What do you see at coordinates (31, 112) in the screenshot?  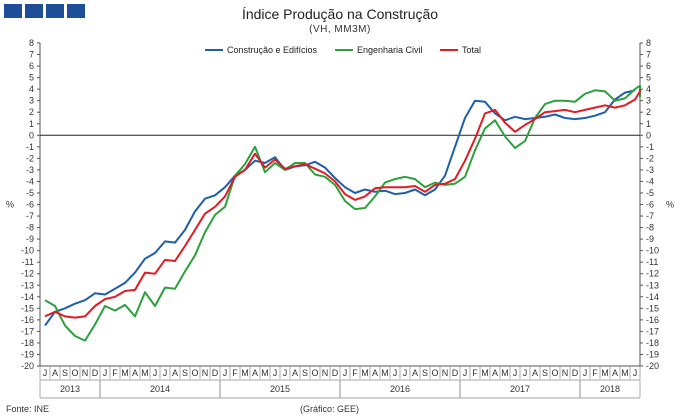 I see `y-tick-label-left: 2` at bounding box center [31, 112].